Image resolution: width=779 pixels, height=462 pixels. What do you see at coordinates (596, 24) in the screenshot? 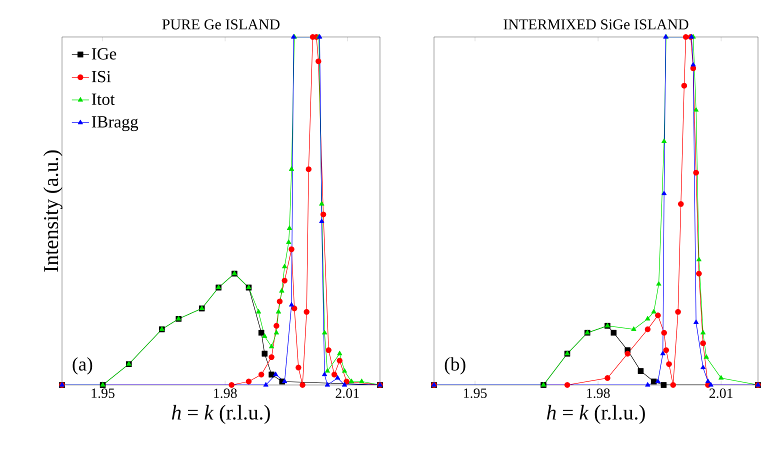
I see `chart-title: INTERMIXED SiGe ISLAND` at bounding box center [596, 24].